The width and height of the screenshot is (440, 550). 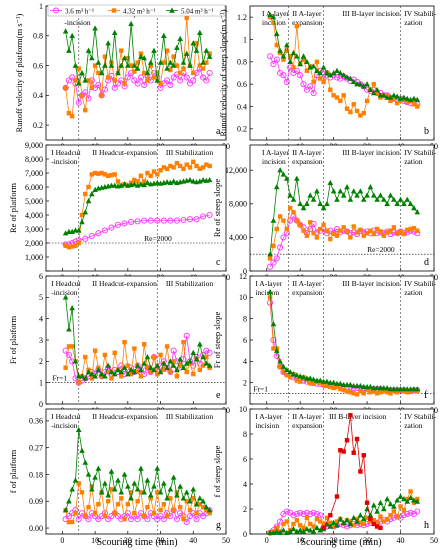 What do you see at coordinates (217, 208) in the screenshot?
I see `y-axis-label: Re of steep slope` at bounding box center [217, 208].